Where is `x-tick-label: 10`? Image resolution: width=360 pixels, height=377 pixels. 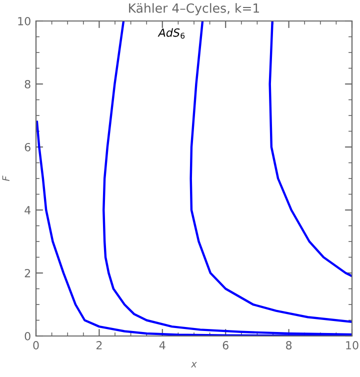
x-tick-label: 10 is located at coordinates (352, 345).